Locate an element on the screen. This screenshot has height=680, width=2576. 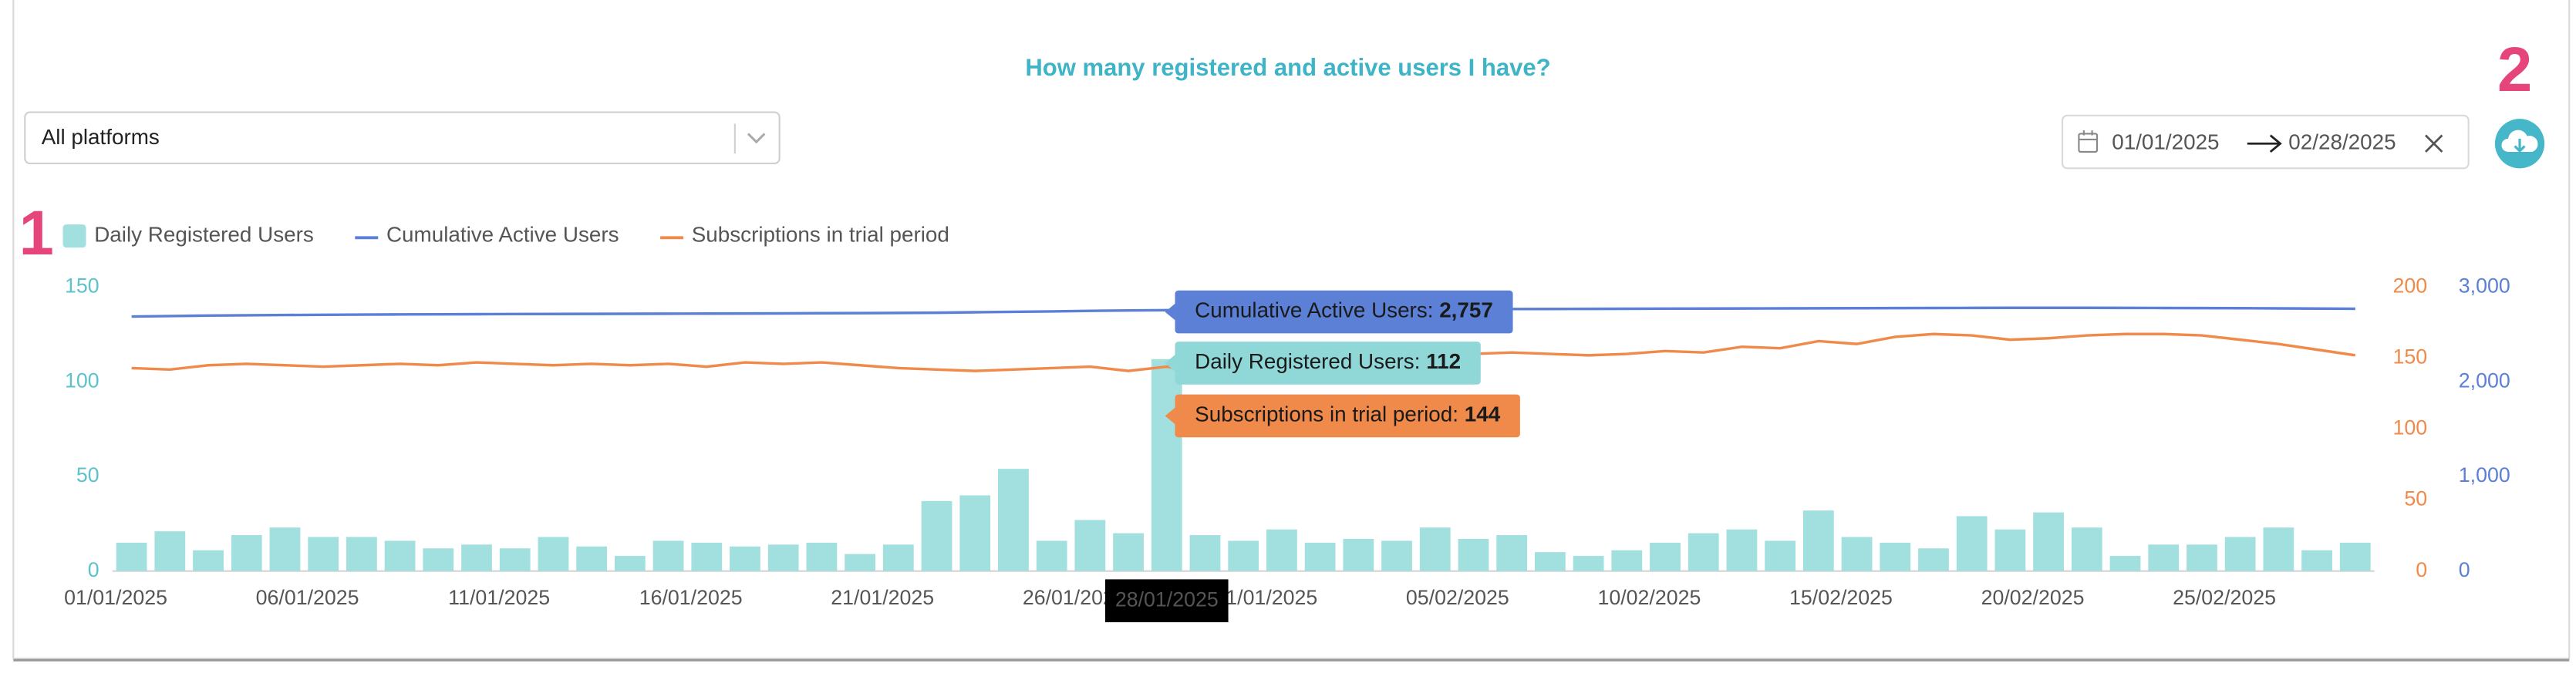
platform-select: All platforms is located at coordinates (402, 138).